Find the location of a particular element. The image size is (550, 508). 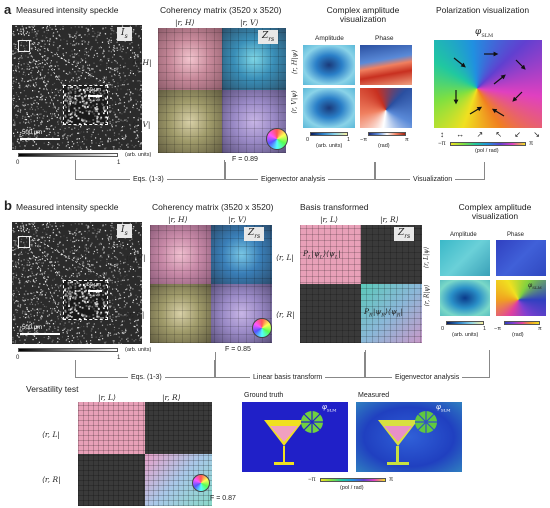

a-flow-vis: Visualization is located at coordinates (433, 179).